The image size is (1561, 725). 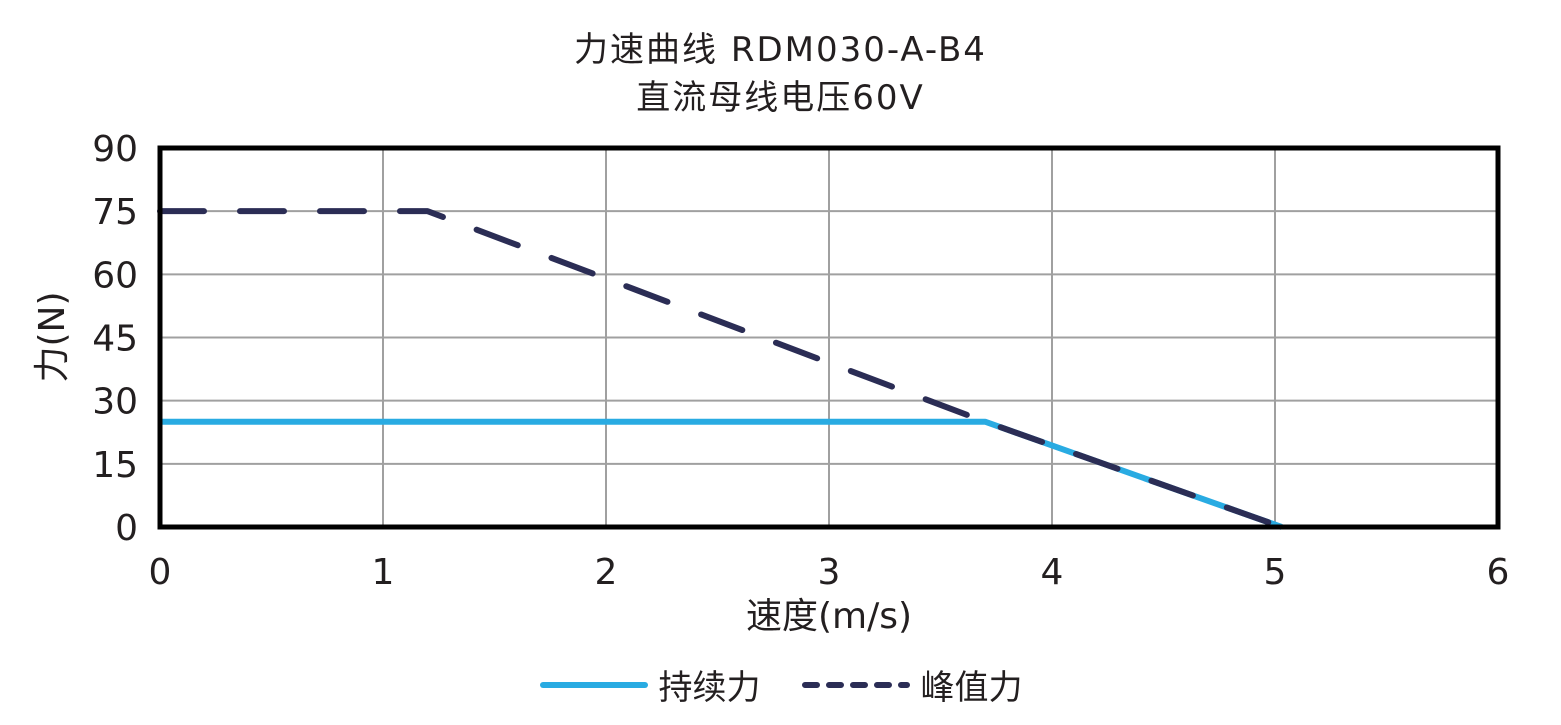 What do you see at coordinates (829, 616) in the screenshot?
I see `x-axis-label: 速度(m/s)` at bounding box center [829, 616].